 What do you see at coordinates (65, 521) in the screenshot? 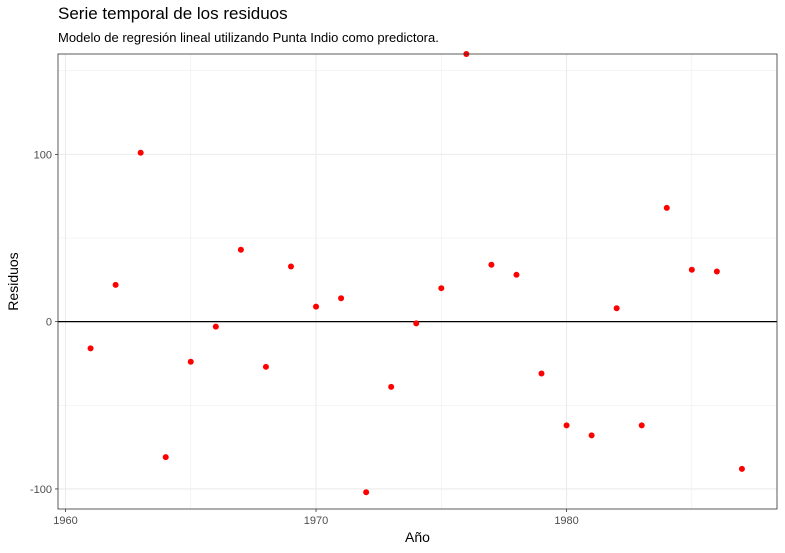
I see `x-tick-label: 1960` at bounding box center [65, 521].